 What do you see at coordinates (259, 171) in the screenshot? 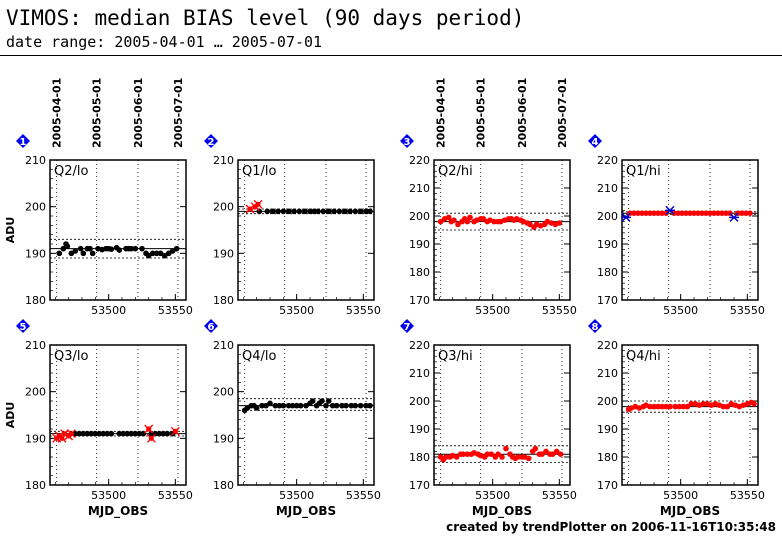
I see `panel-label: Q1/lo` at bounding box center [259, 171].